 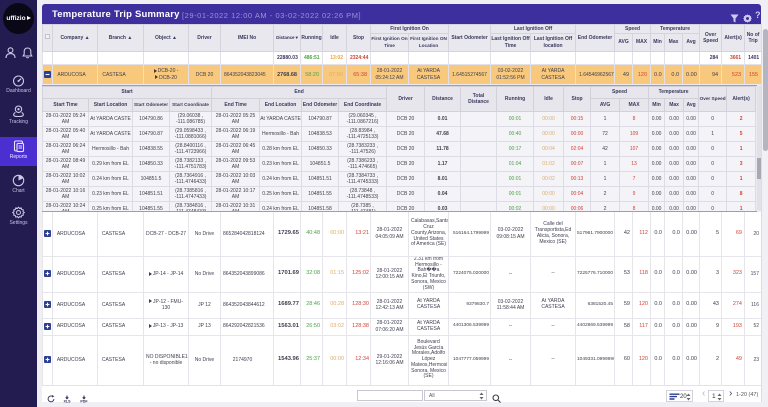 What do you see at coordinates (68, 401) in the screenshot?
I see `svg-text: XLS` at bounding box center [68, 401].